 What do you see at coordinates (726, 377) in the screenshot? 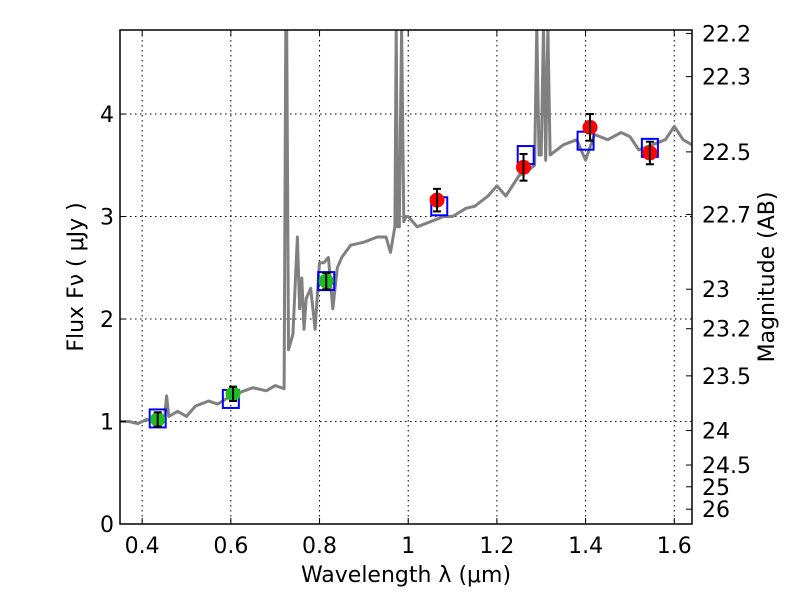
I see `right-tick-label: 23.5` at bounding box center [726, 377].